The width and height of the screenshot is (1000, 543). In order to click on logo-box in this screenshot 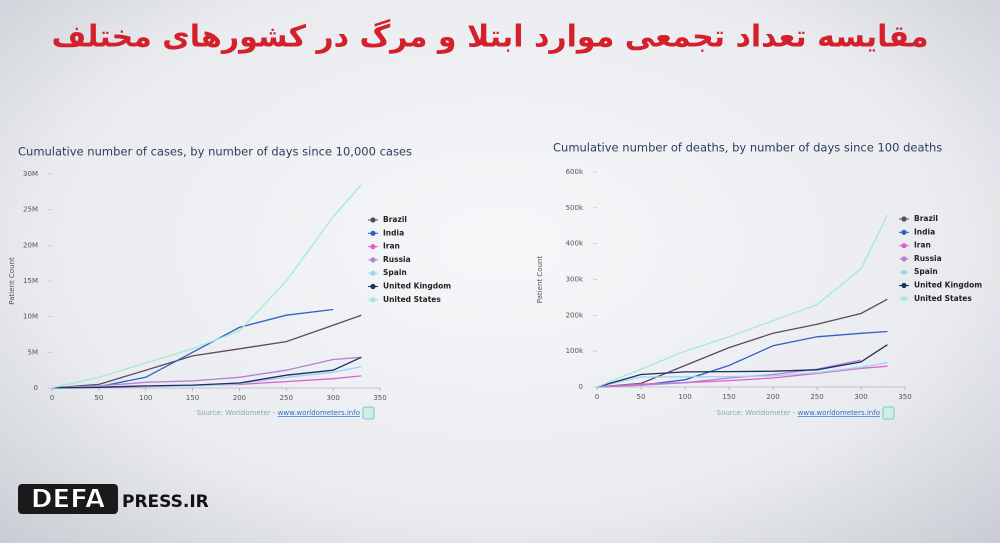, I will do `click(68, 499)`.